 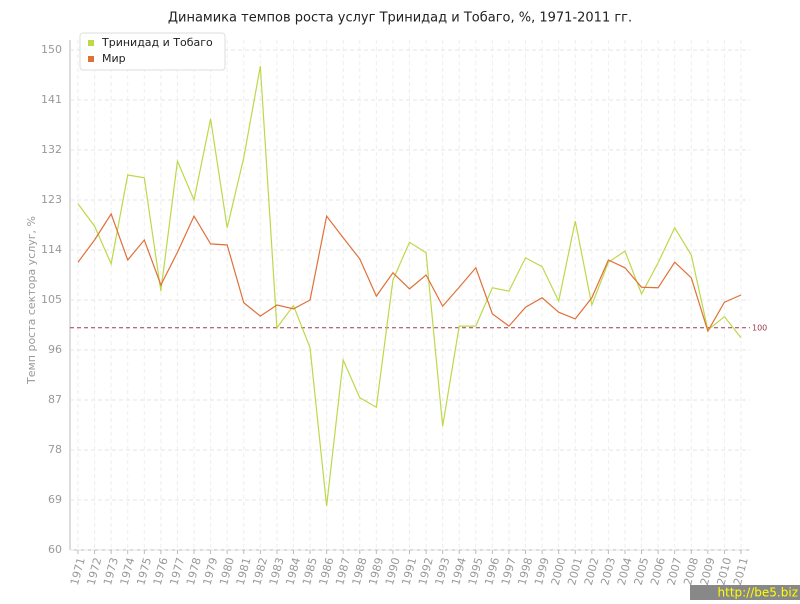 I want to click on y-tick-label: 114, so click(x=51, y=249).